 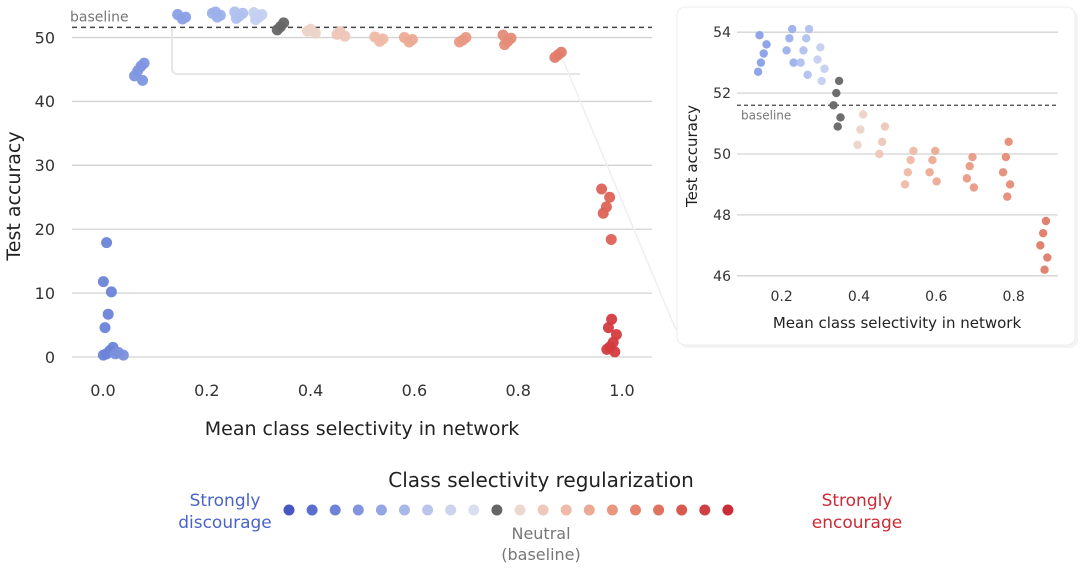 I want to click on main-baseline-label: baseline, so click(x=99, y=17).